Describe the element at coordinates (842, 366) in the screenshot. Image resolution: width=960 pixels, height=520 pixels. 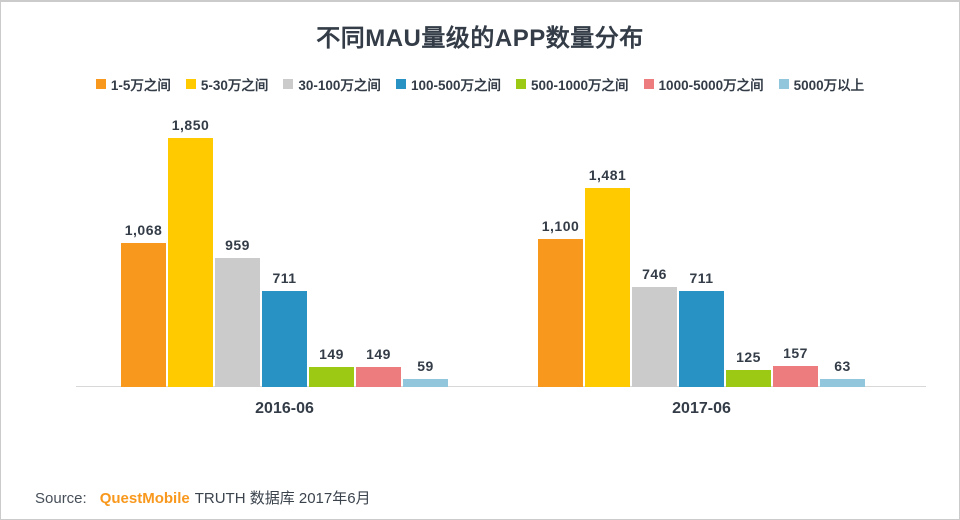
I see `bar-value-label: 63` at that location.